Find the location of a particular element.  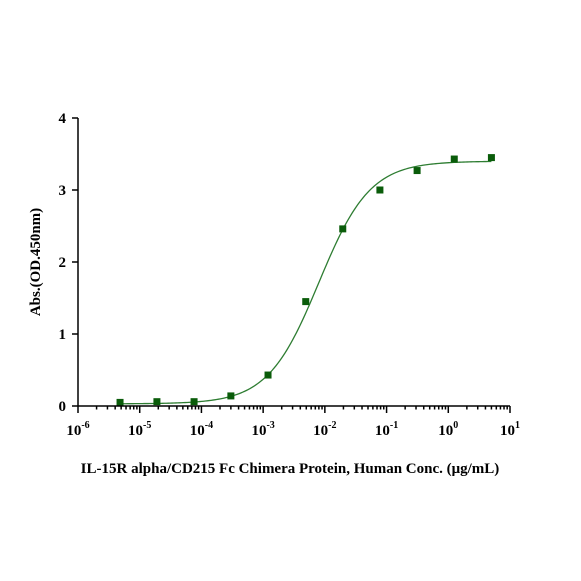

x-tick-label: 10¹ is located at coordinates (510, 429).